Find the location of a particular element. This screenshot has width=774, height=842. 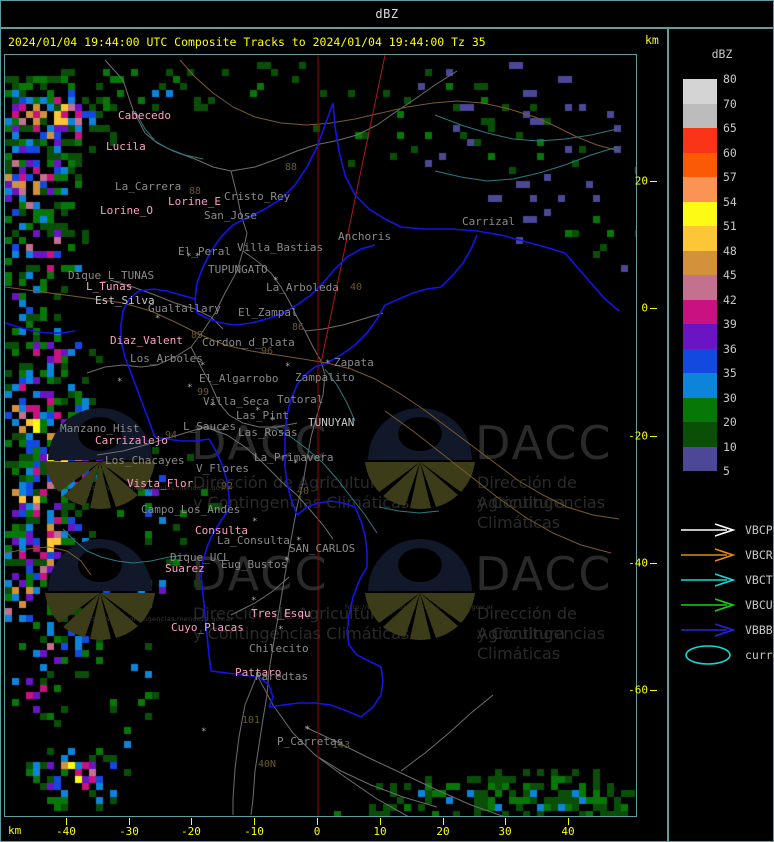

window-title-bar: dBZ is located at coordinates (387, 14).